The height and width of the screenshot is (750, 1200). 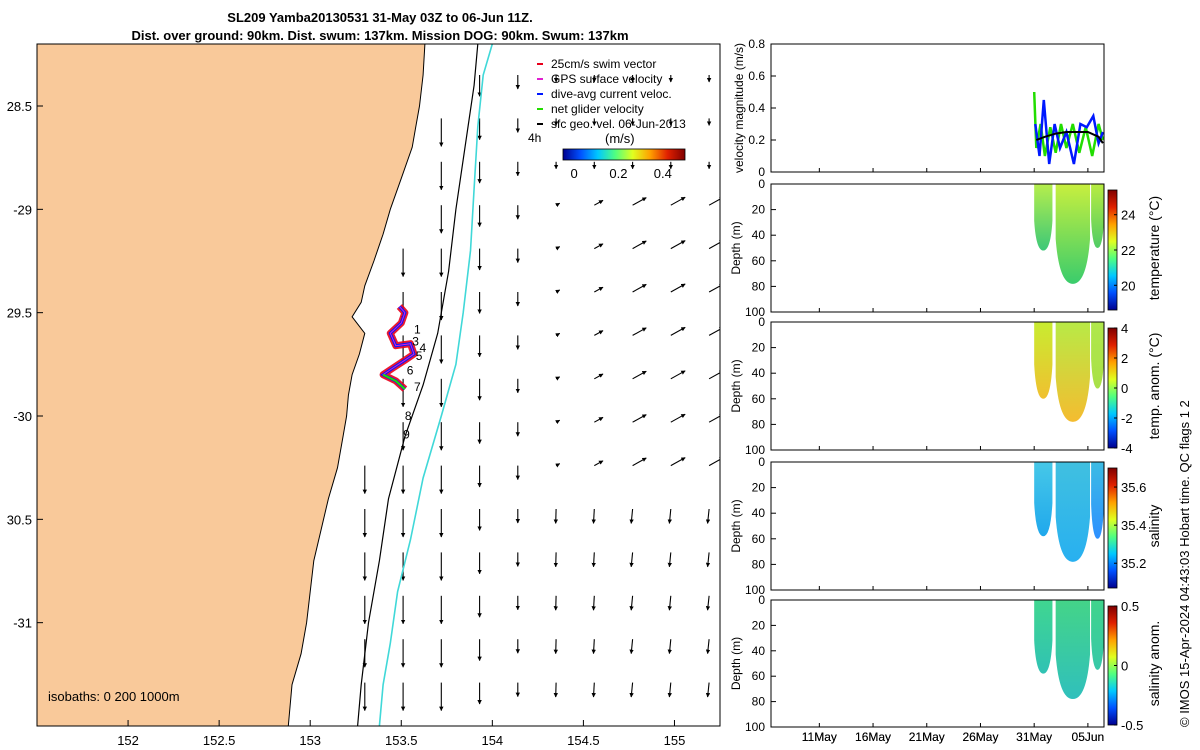 What do you see at coordinates (406, 435) in the screenshot?
I see `waypoint-label-9: 9` at bounding box center [406, 435].